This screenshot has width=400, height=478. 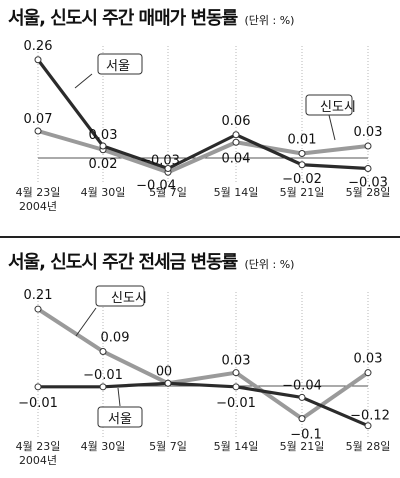 What do you see at coordinates (38, 119) in the screenshot?
I see `data-label: 0.07` at bounding box center [38, 119].